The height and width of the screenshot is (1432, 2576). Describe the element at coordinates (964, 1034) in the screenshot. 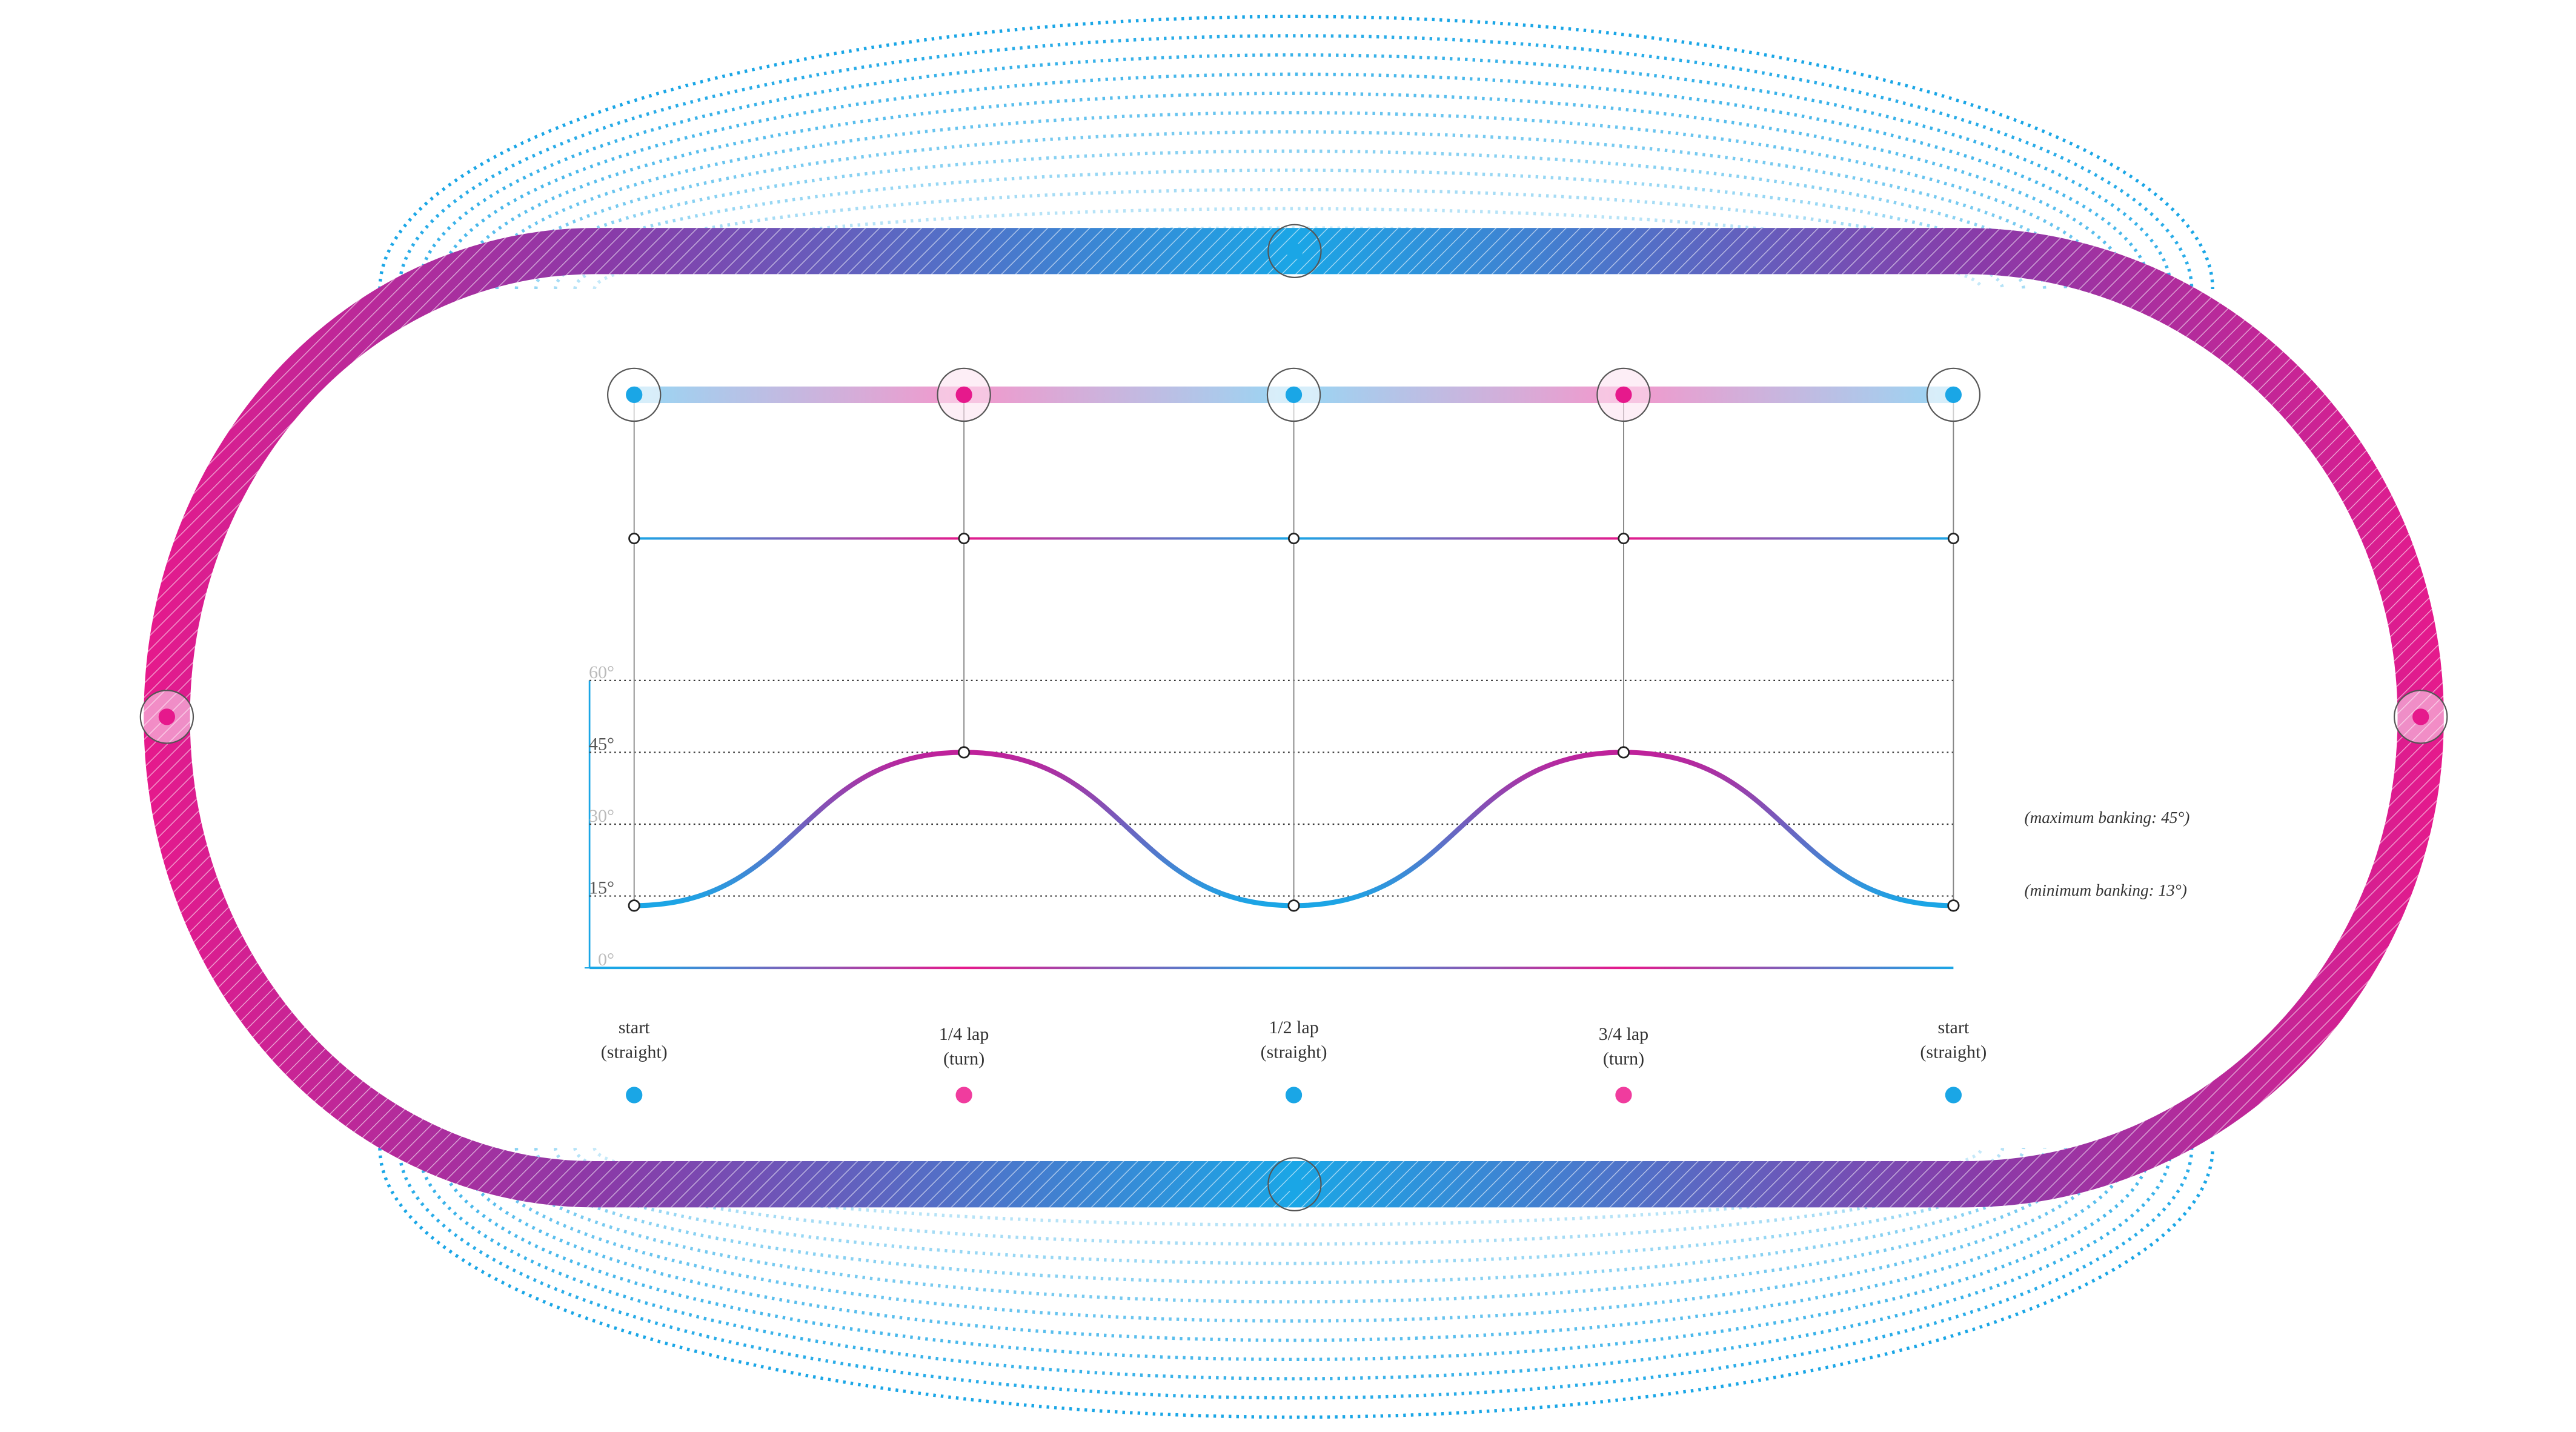

I see `x-tick-label: 1/4 lap` at that location.